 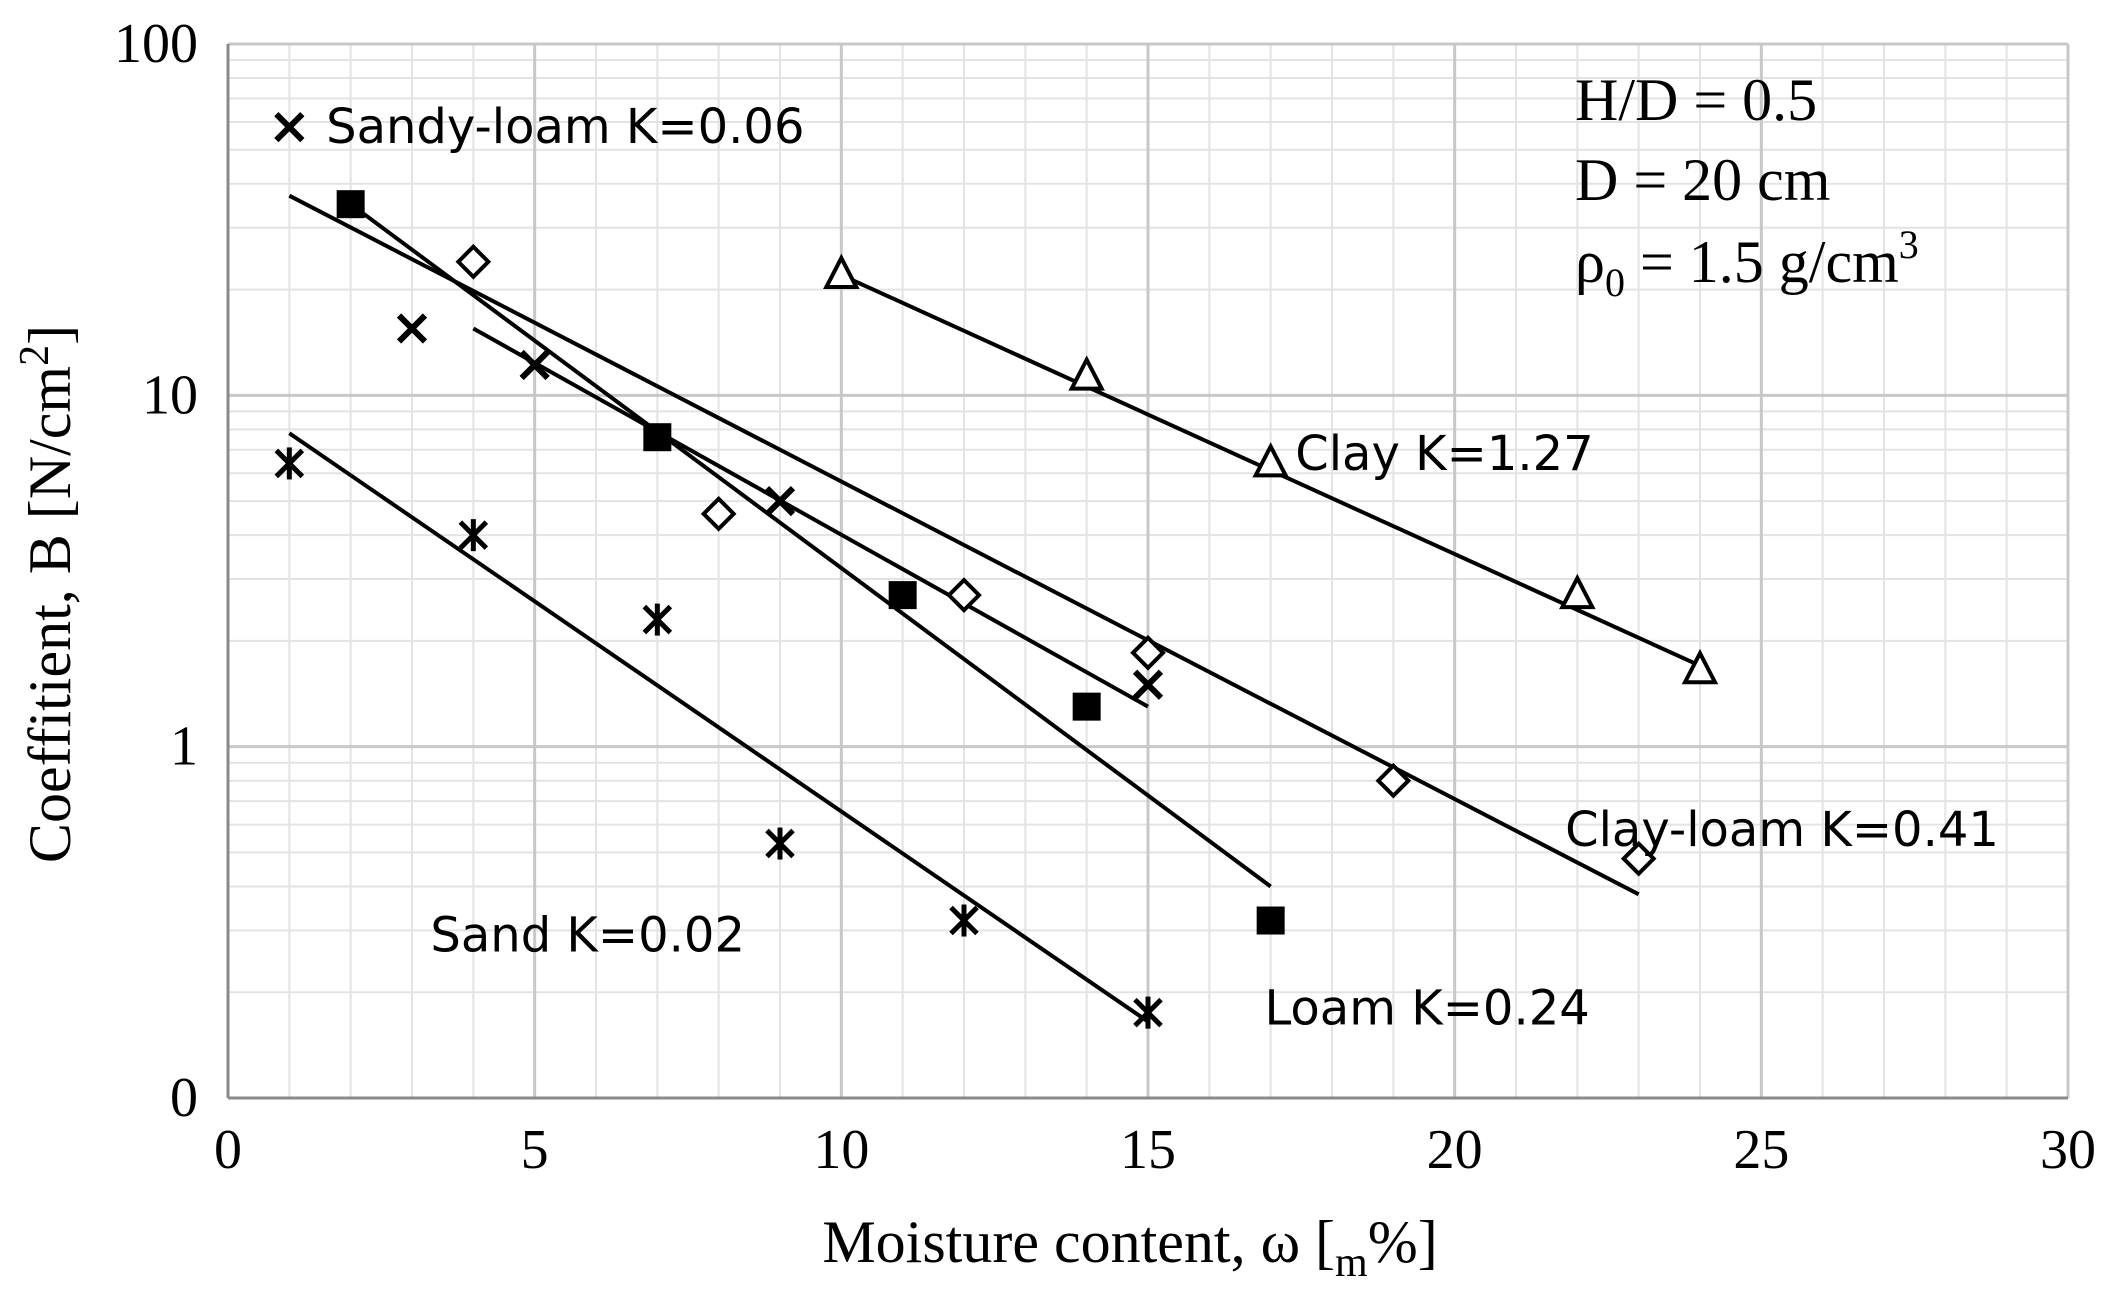 I want to click on x-axis-title-sub: m, so click(x=1351, y=1263).